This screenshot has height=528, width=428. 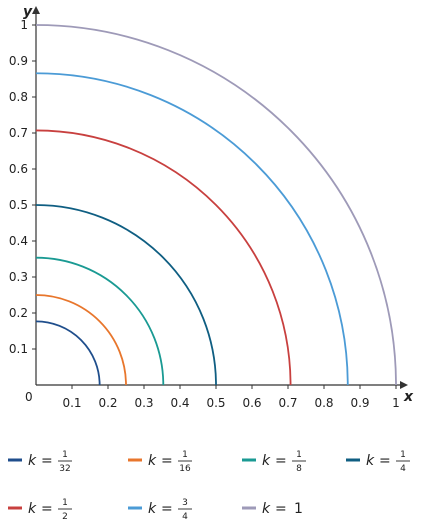 What do you see at coordinates (28, 12) in the screenshot?
I see `y-axis-label: y` at bounding box center [28, 12].